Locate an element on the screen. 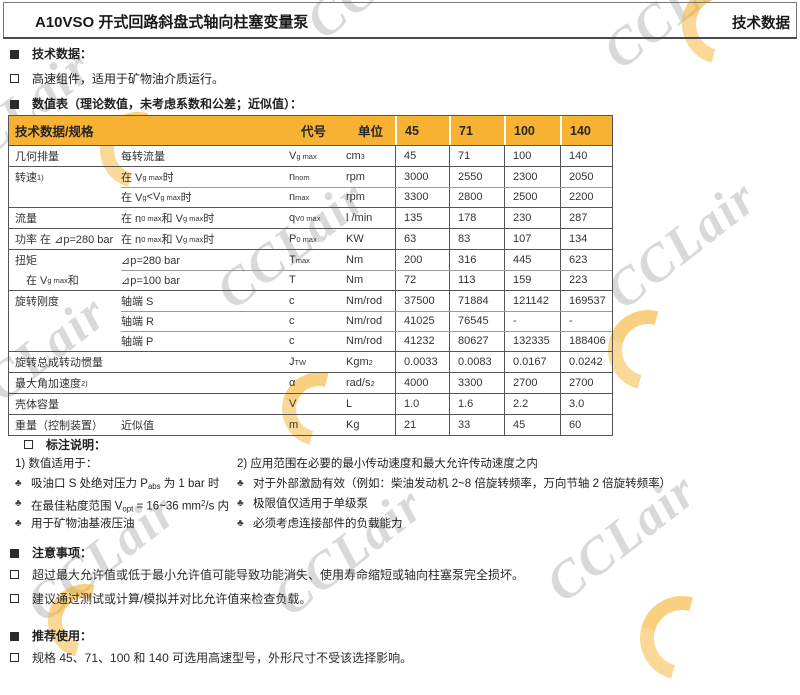 The image size is (800, 695). footnote-item-text: 吸油口 S 处绝对压力 Pabs 为 1 bar 时 is located at coordinates (125, 484).